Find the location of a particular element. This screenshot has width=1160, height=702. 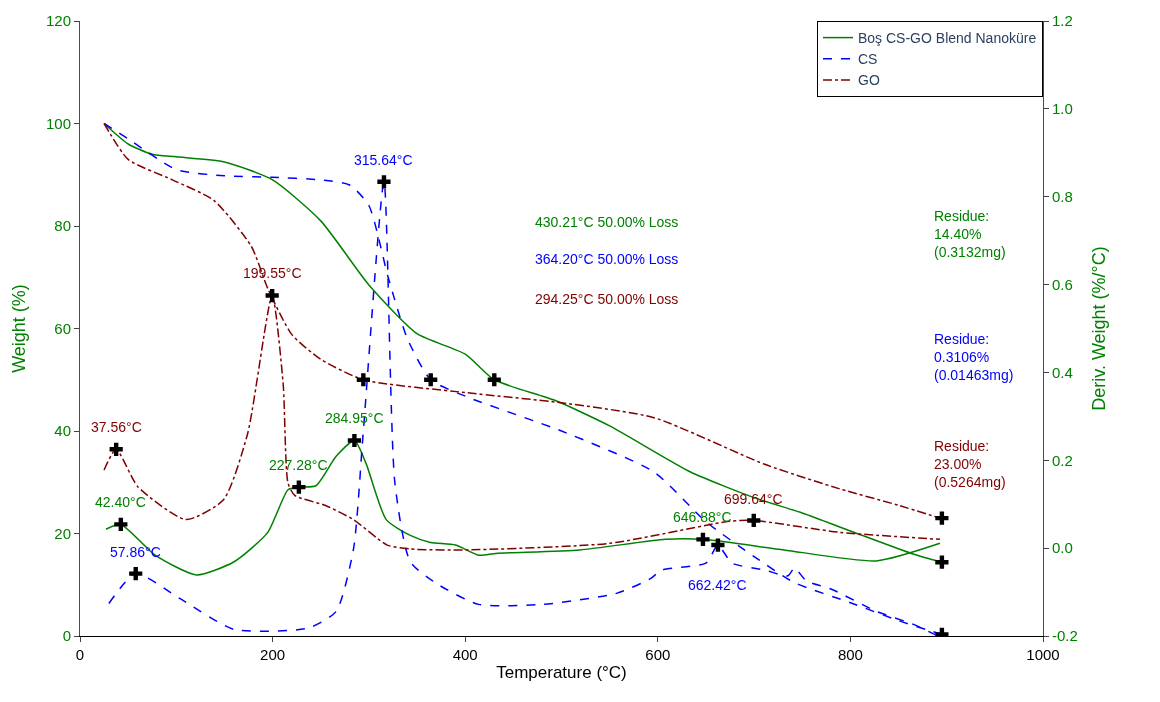

annotation: 364.20°C 50.00% Loss is located at coordinates (607, 259).